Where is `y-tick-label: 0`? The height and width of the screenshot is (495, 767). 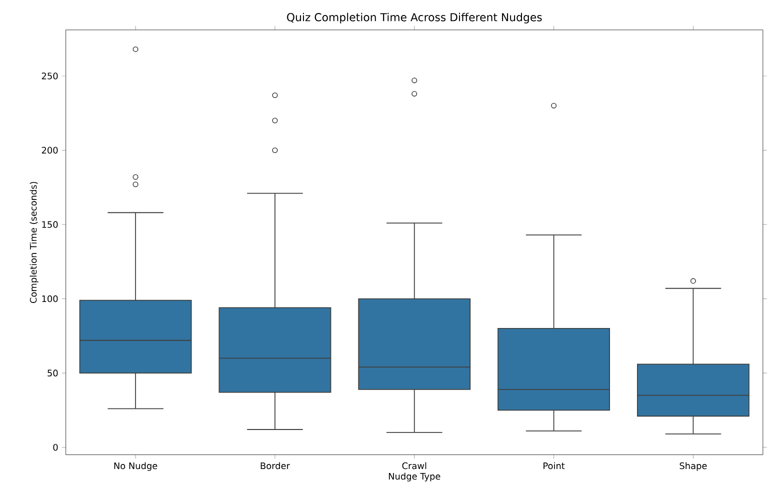 y-tick-label: 0 is located at coordinates (55, 447).